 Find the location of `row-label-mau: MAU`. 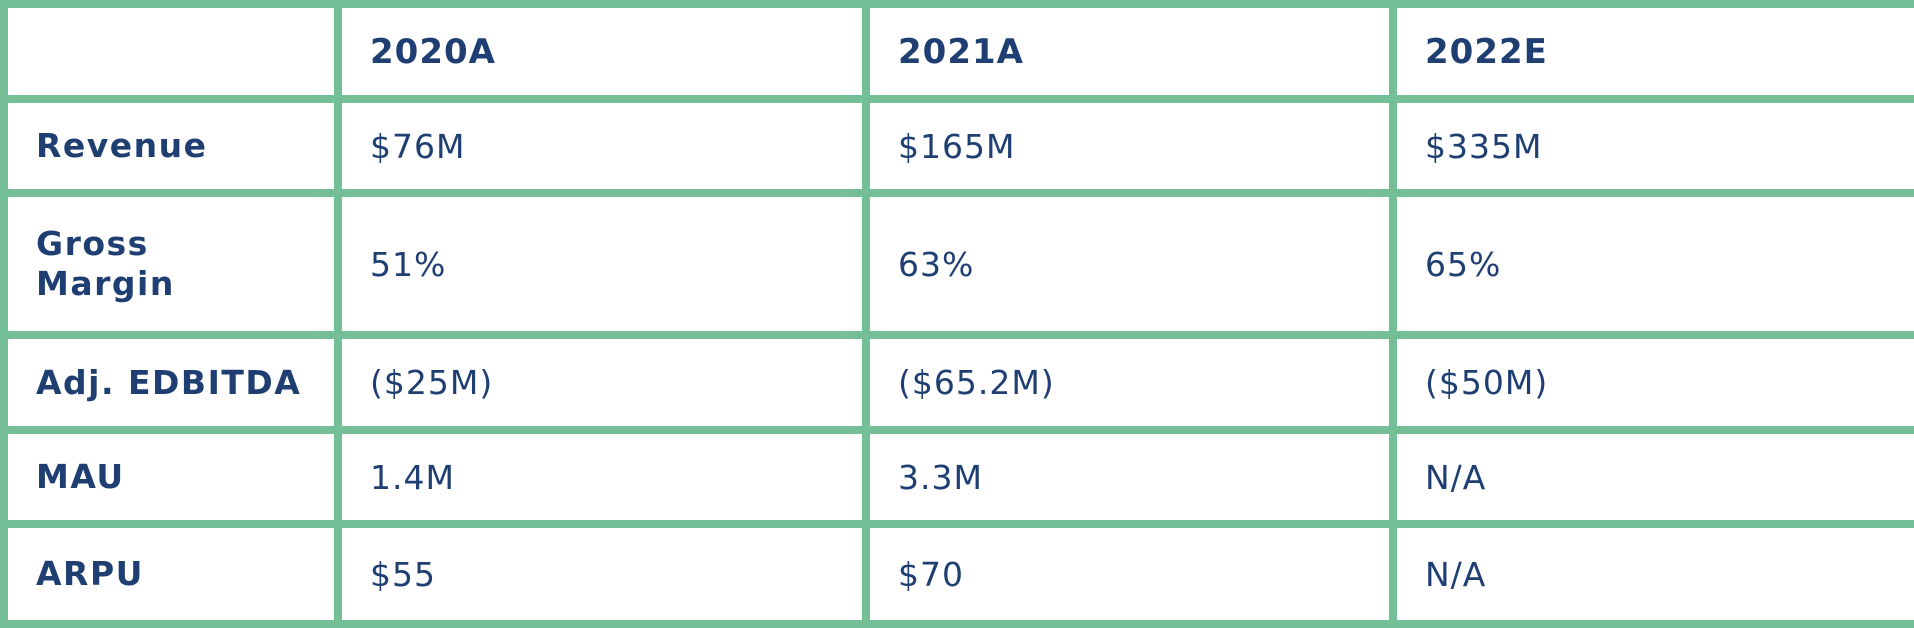

row-label-mau: MAU is located at coordinates (171, 477).